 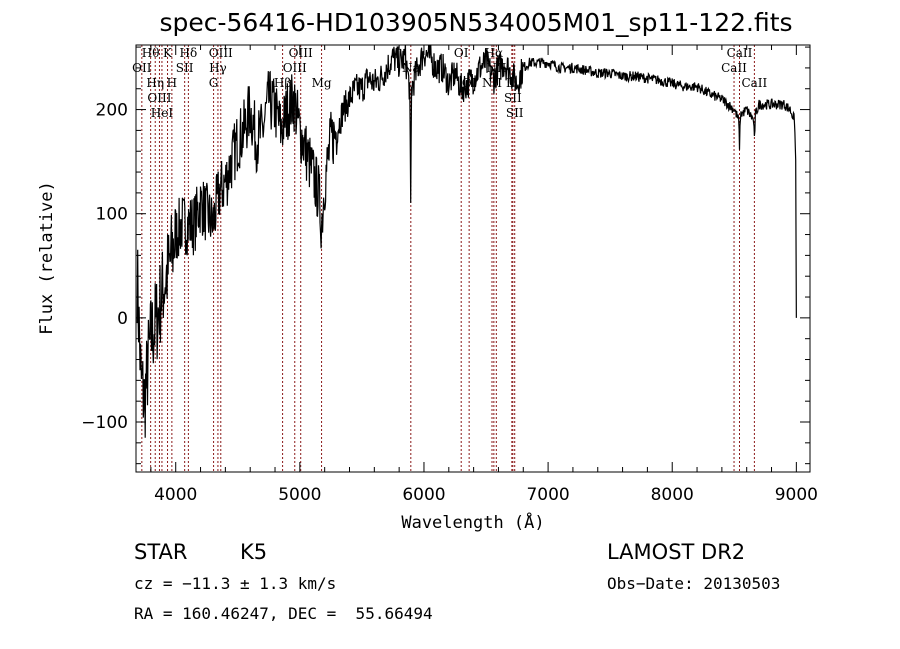 What do you see at coordinates (694, 583) in the screenshot?
I see `obs-date: Obs−Date: 20130503` at bounding box center [694, 583].